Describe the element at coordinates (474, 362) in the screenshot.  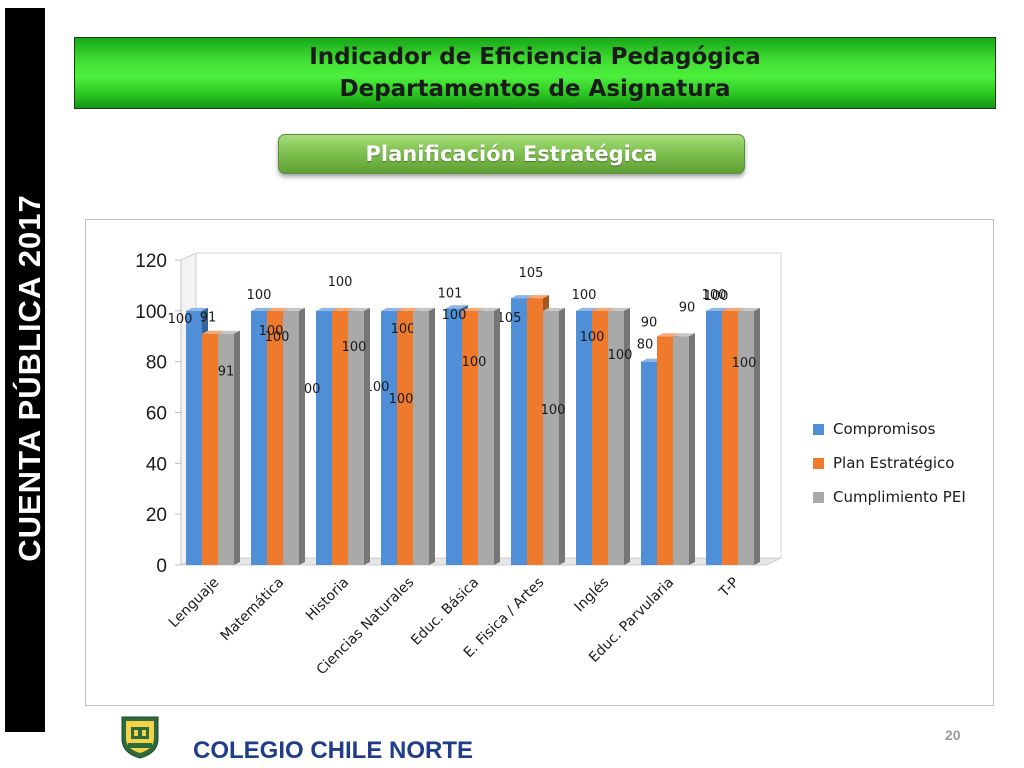
I see `data-label-2-4: 100` at that location.